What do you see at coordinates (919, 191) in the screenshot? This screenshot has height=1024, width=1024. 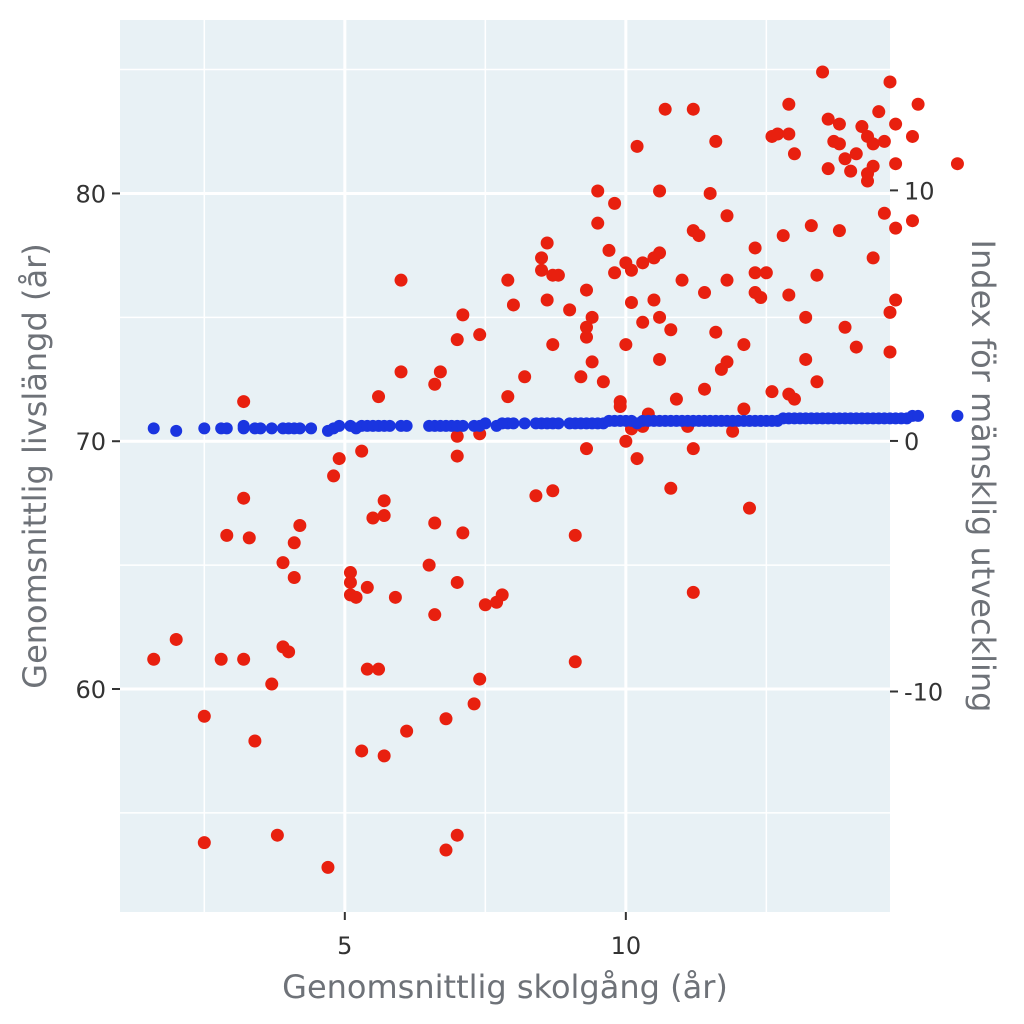 I see `y2-tick-label: 10` at bounding box center [919, 191].